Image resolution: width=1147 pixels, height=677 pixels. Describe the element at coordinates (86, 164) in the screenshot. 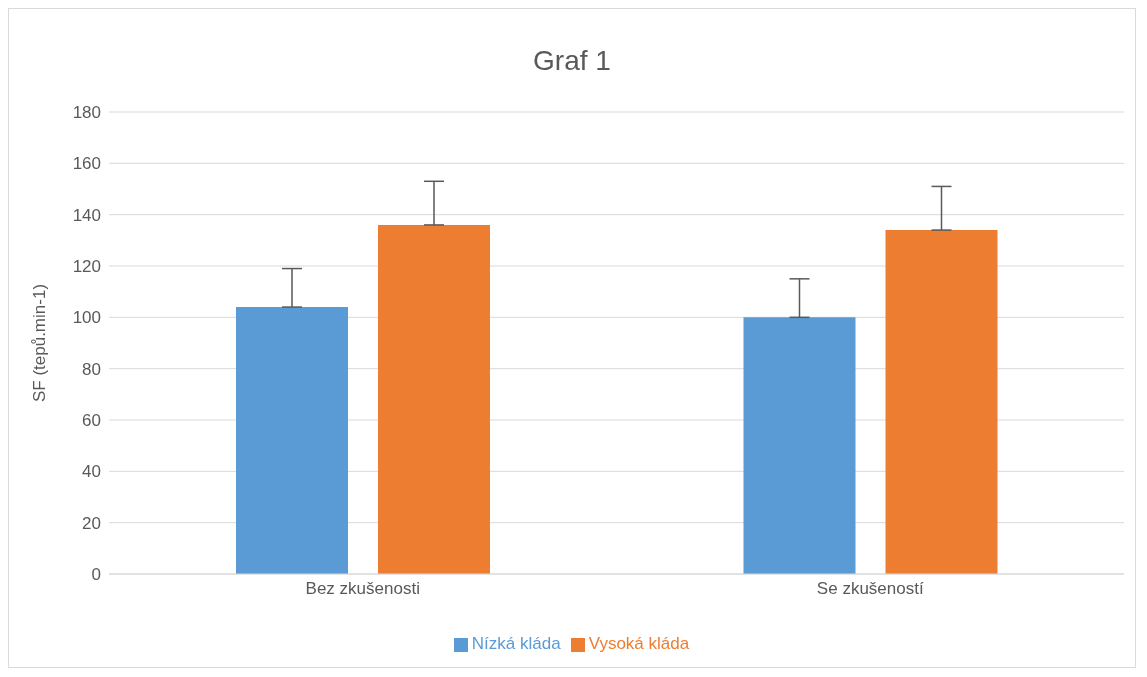

I see `y-tick-label: 160` at that location.